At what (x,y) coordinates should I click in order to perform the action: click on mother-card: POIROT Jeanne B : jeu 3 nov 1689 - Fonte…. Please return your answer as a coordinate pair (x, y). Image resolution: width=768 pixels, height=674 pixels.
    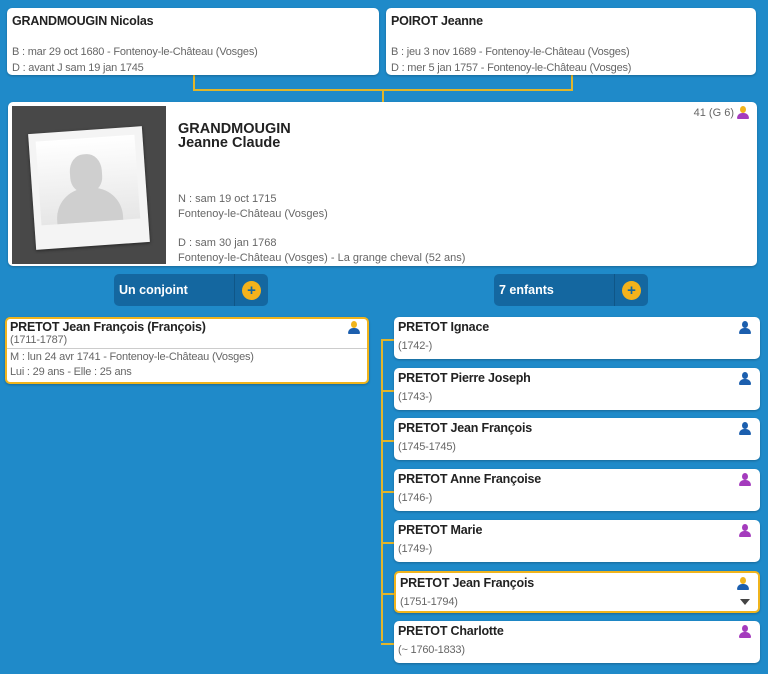
    Looking at the image, I should click on (571, 41).